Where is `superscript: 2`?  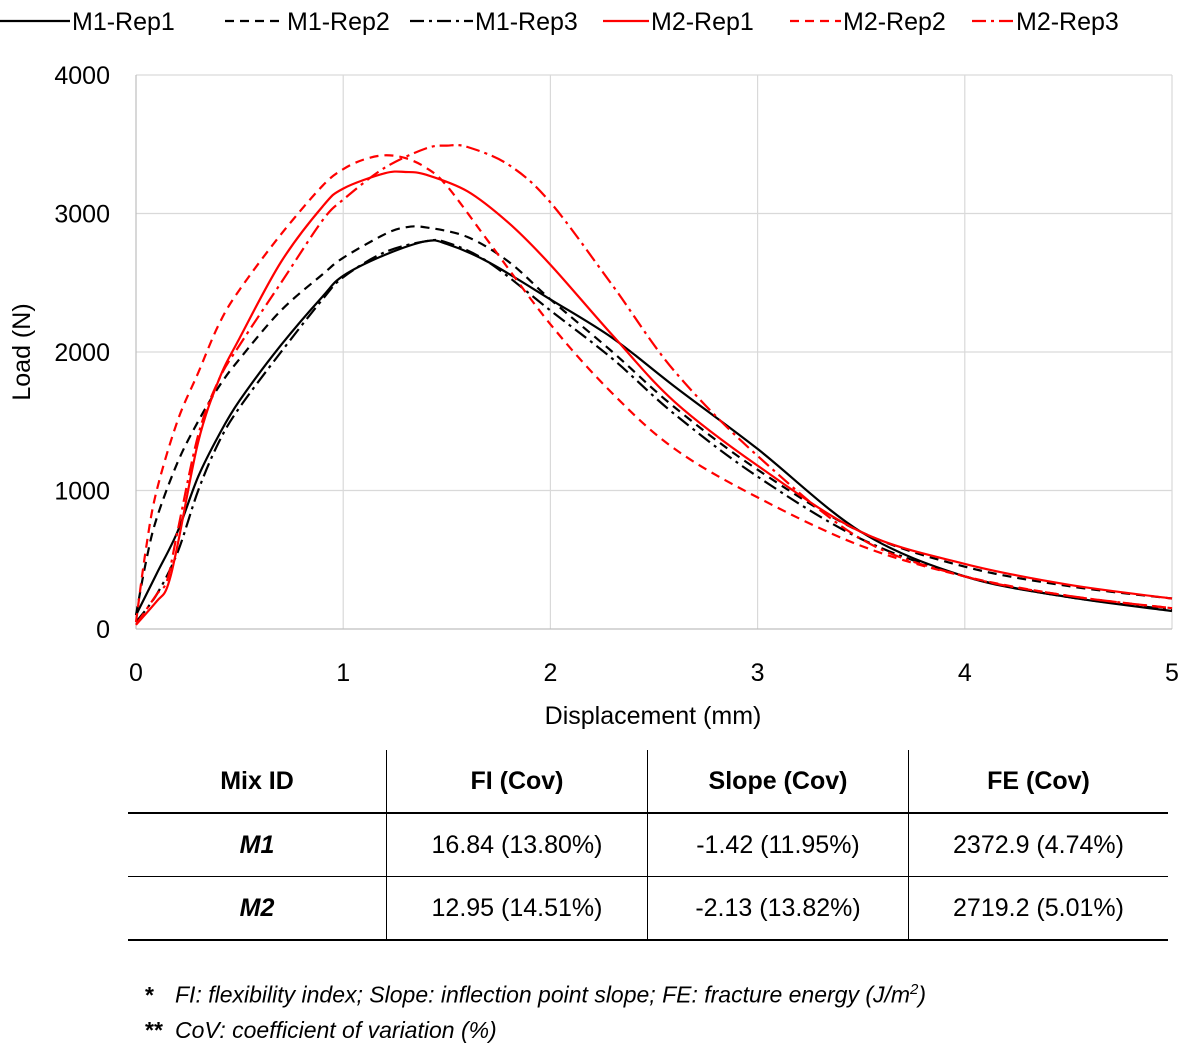
superscript: 2 is located at coordinates (914, 989).